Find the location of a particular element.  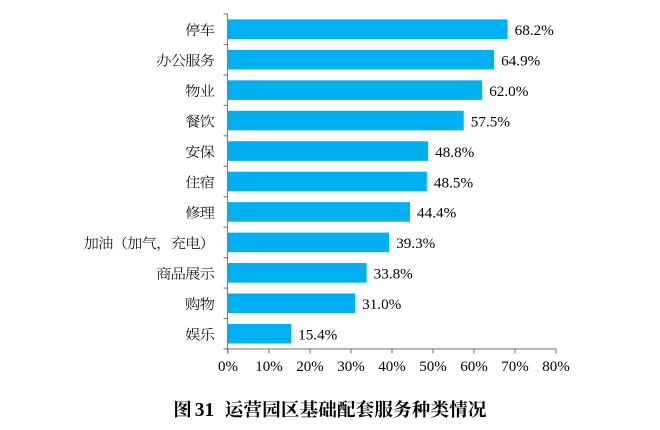

svg-text: 31 is located at coordinates (205, 410).